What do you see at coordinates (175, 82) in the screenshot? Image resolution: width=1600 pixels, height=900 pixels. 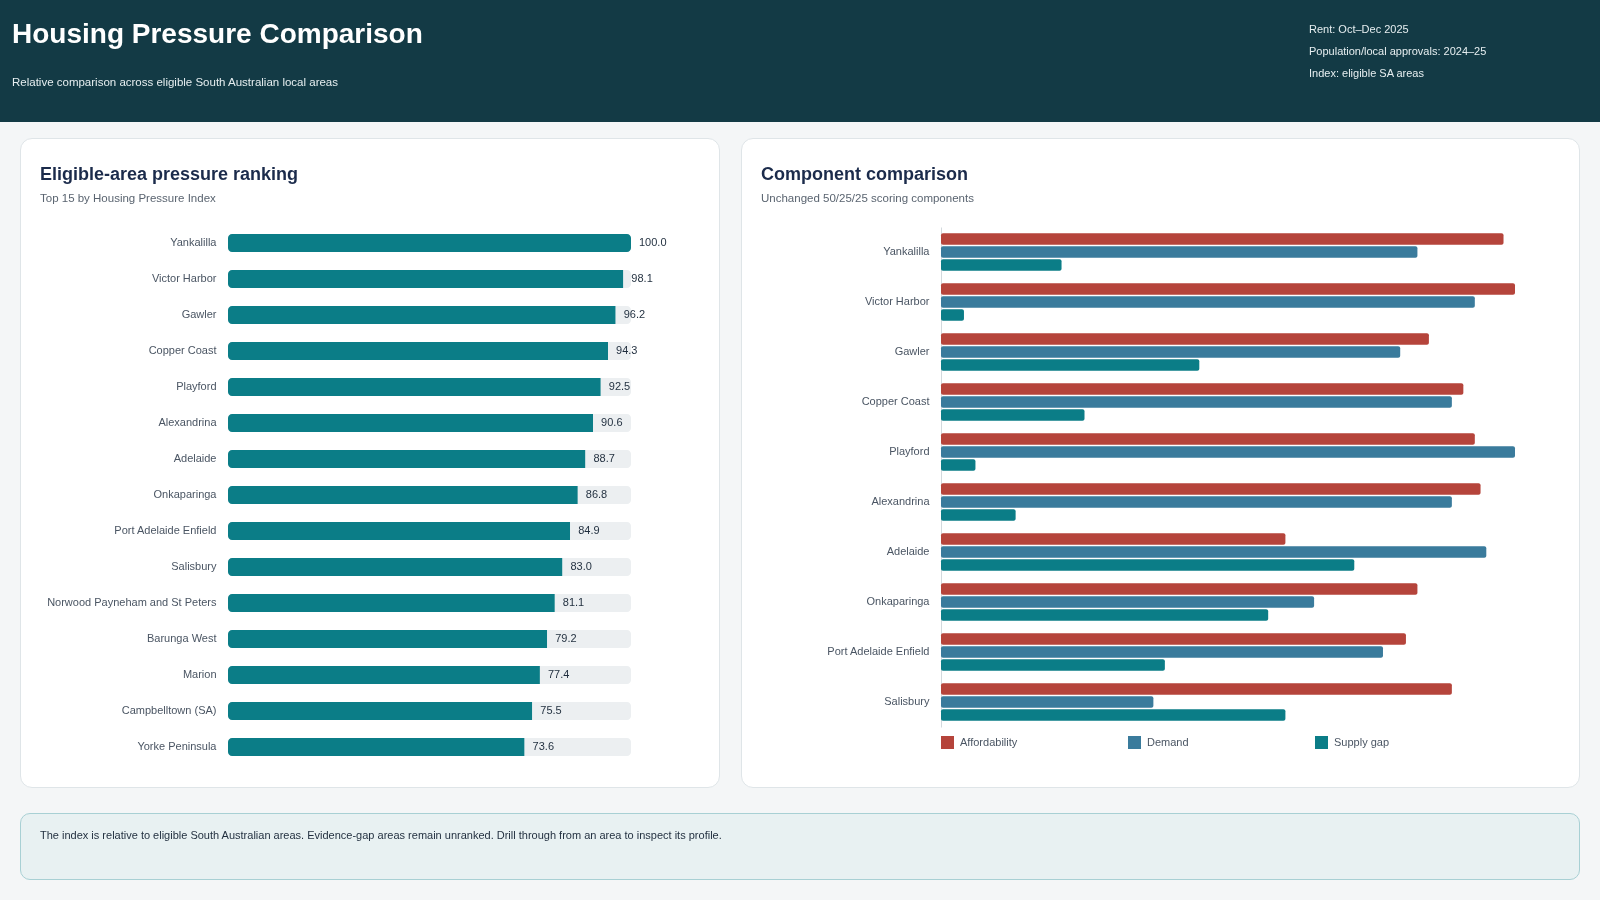 I see `text: Relative comparison across eligible South Australian local areas` at bounding box center [175, 82].